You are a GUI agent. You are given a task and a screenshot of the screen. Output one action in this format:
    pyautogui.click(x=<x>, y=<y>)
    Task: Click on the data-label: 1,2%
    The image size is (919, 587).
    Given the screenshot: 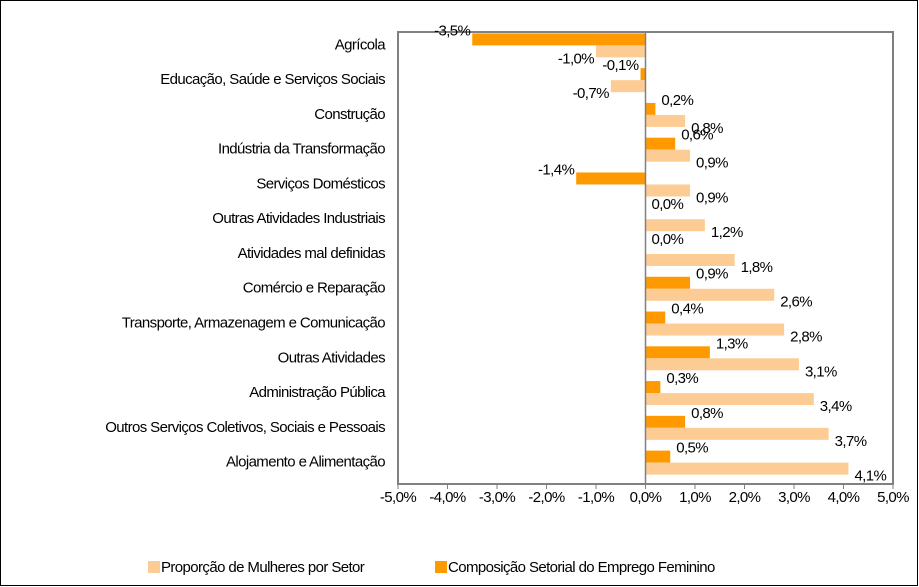 What is the action you would take?
    pyautogui.click(x=727, y=232)
    